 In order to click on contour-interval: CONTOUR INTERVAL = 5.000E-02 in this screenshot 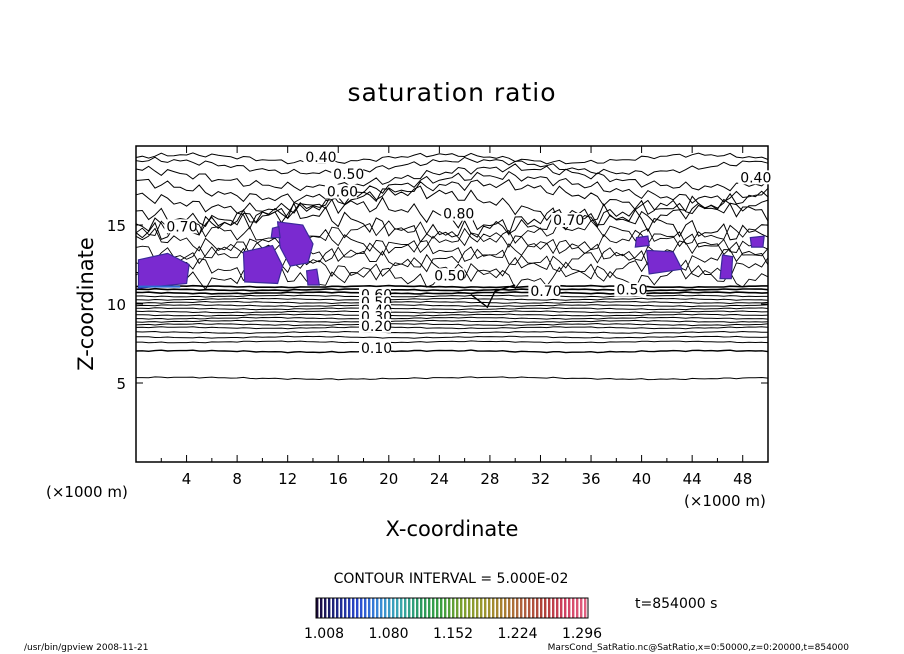, I will do `click(451, 579)`.